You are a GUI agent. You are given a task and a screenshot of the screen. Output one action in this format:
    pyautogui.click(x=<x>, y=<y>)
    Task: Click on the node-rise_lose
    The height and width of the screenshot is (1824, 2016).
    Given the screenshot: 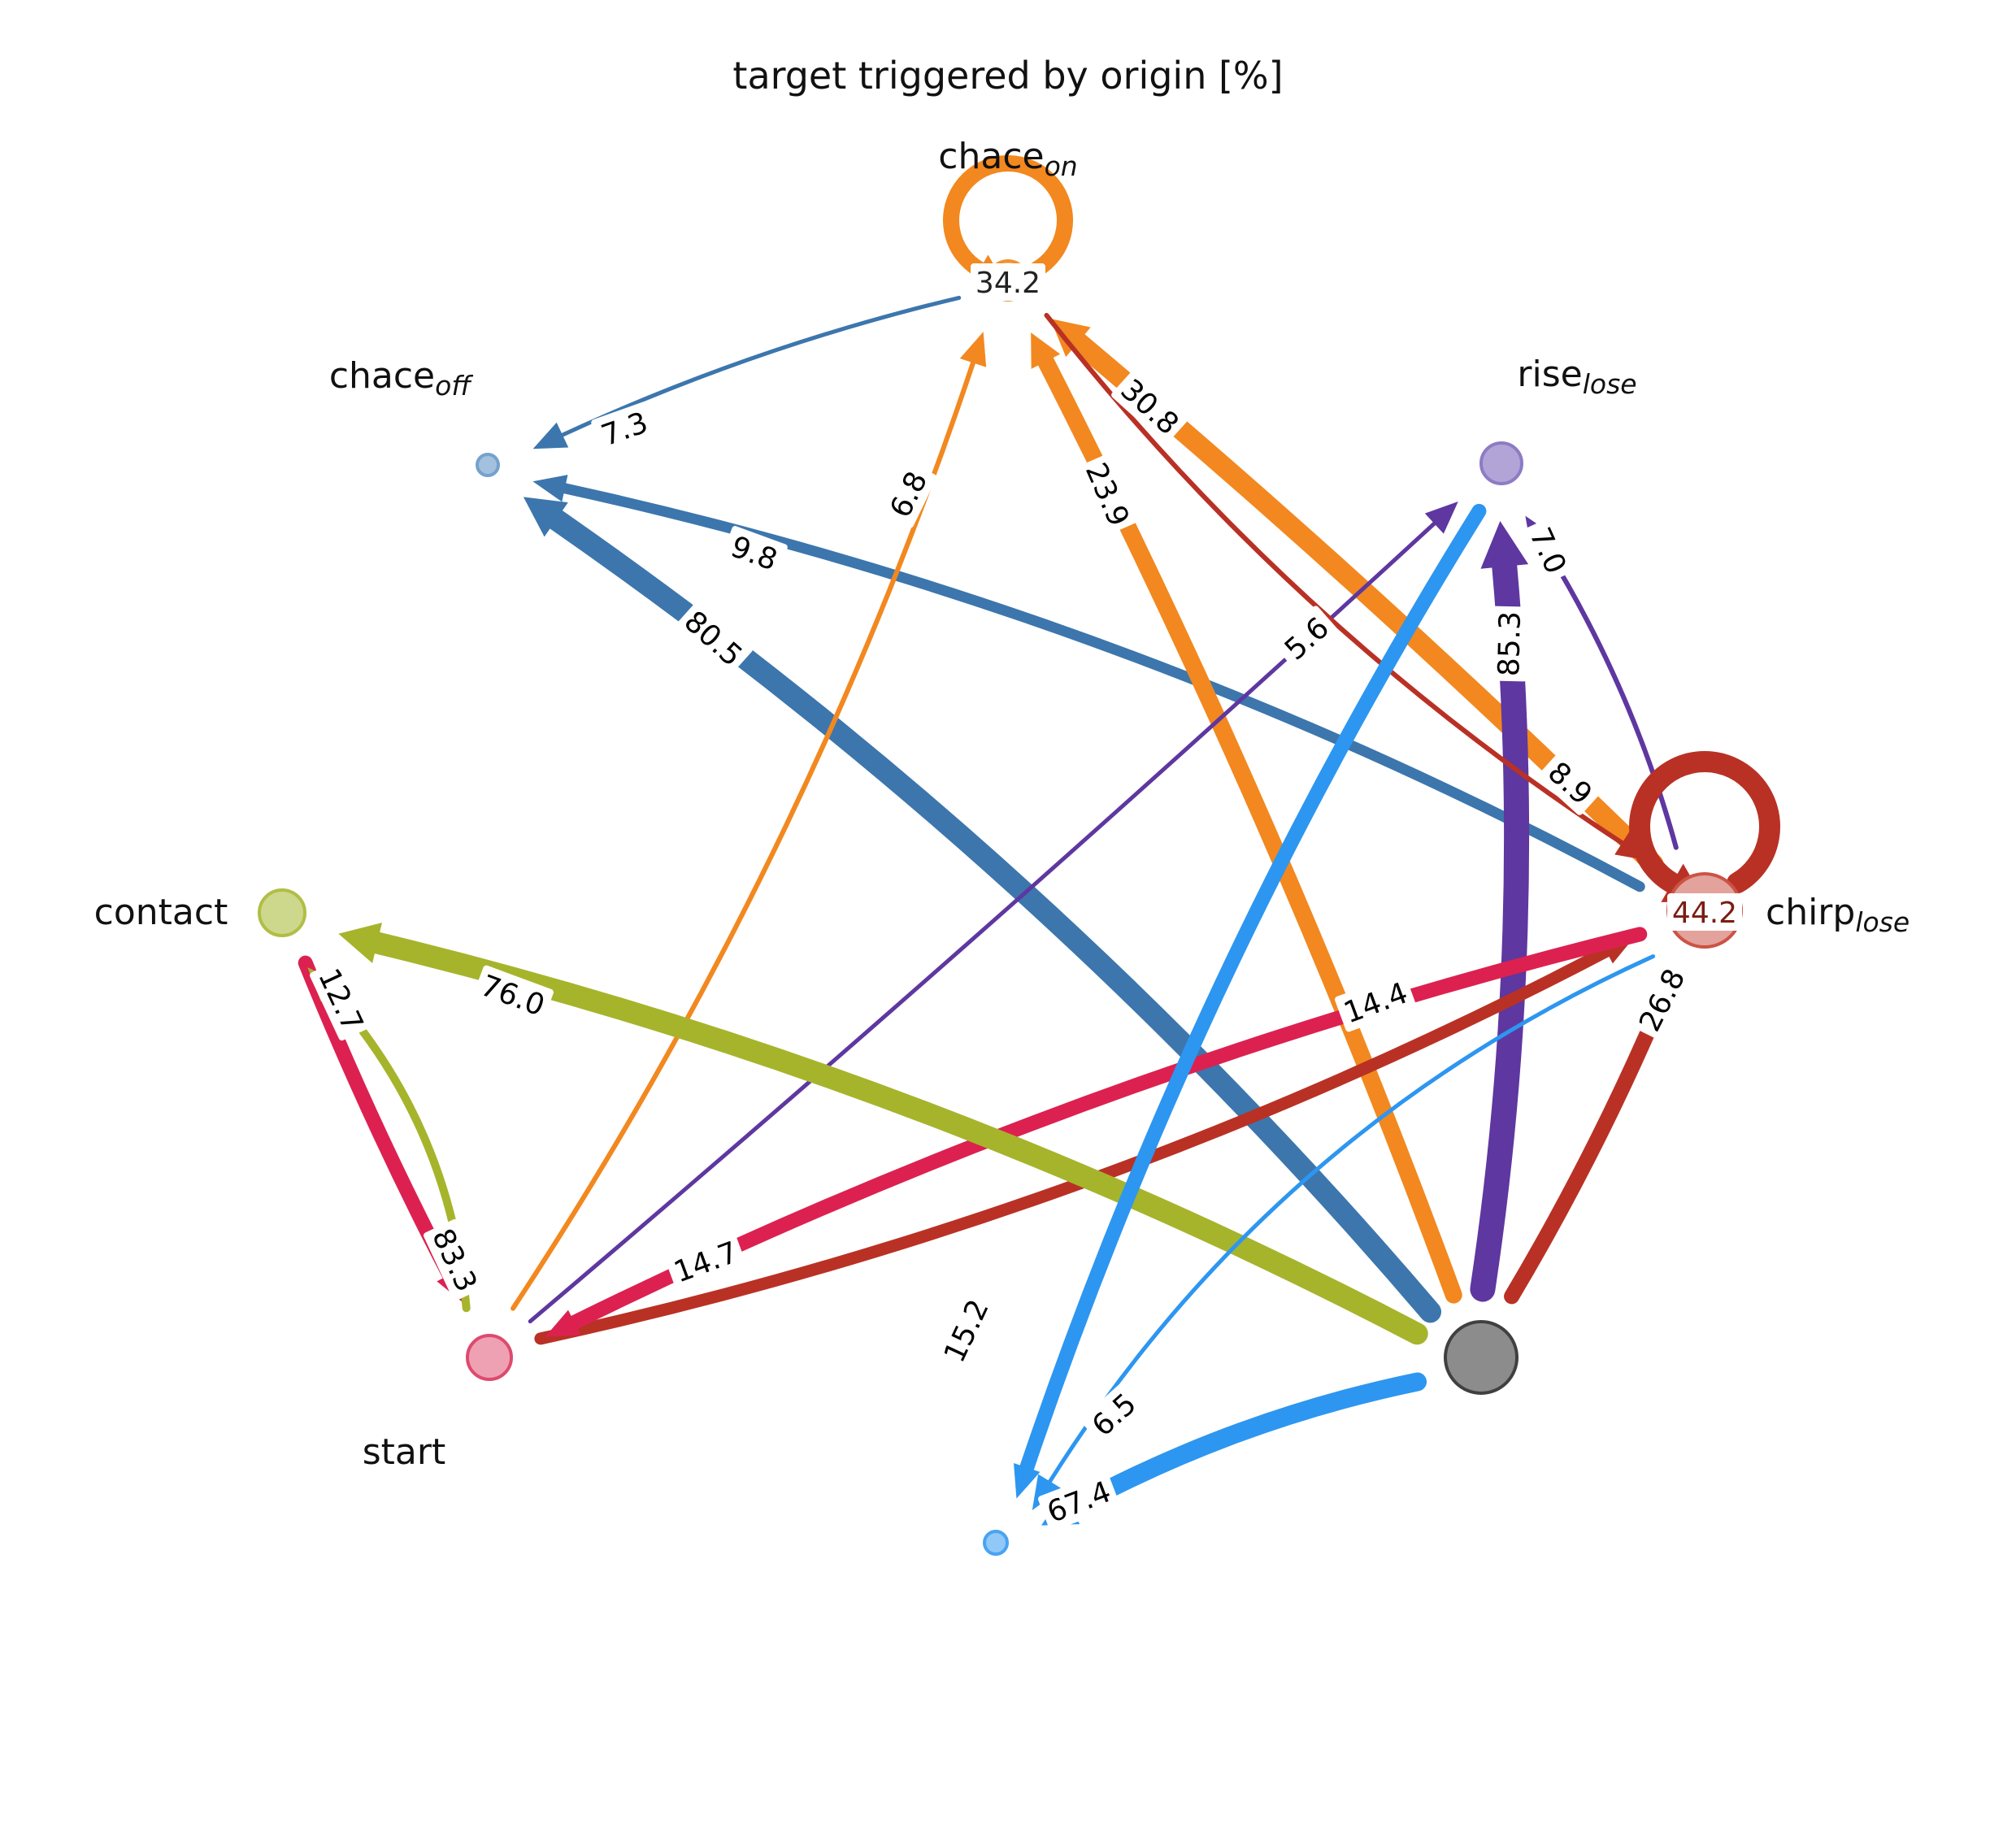 What is the action you would take?
    pyautogui.click(x=1501, y=463)
    